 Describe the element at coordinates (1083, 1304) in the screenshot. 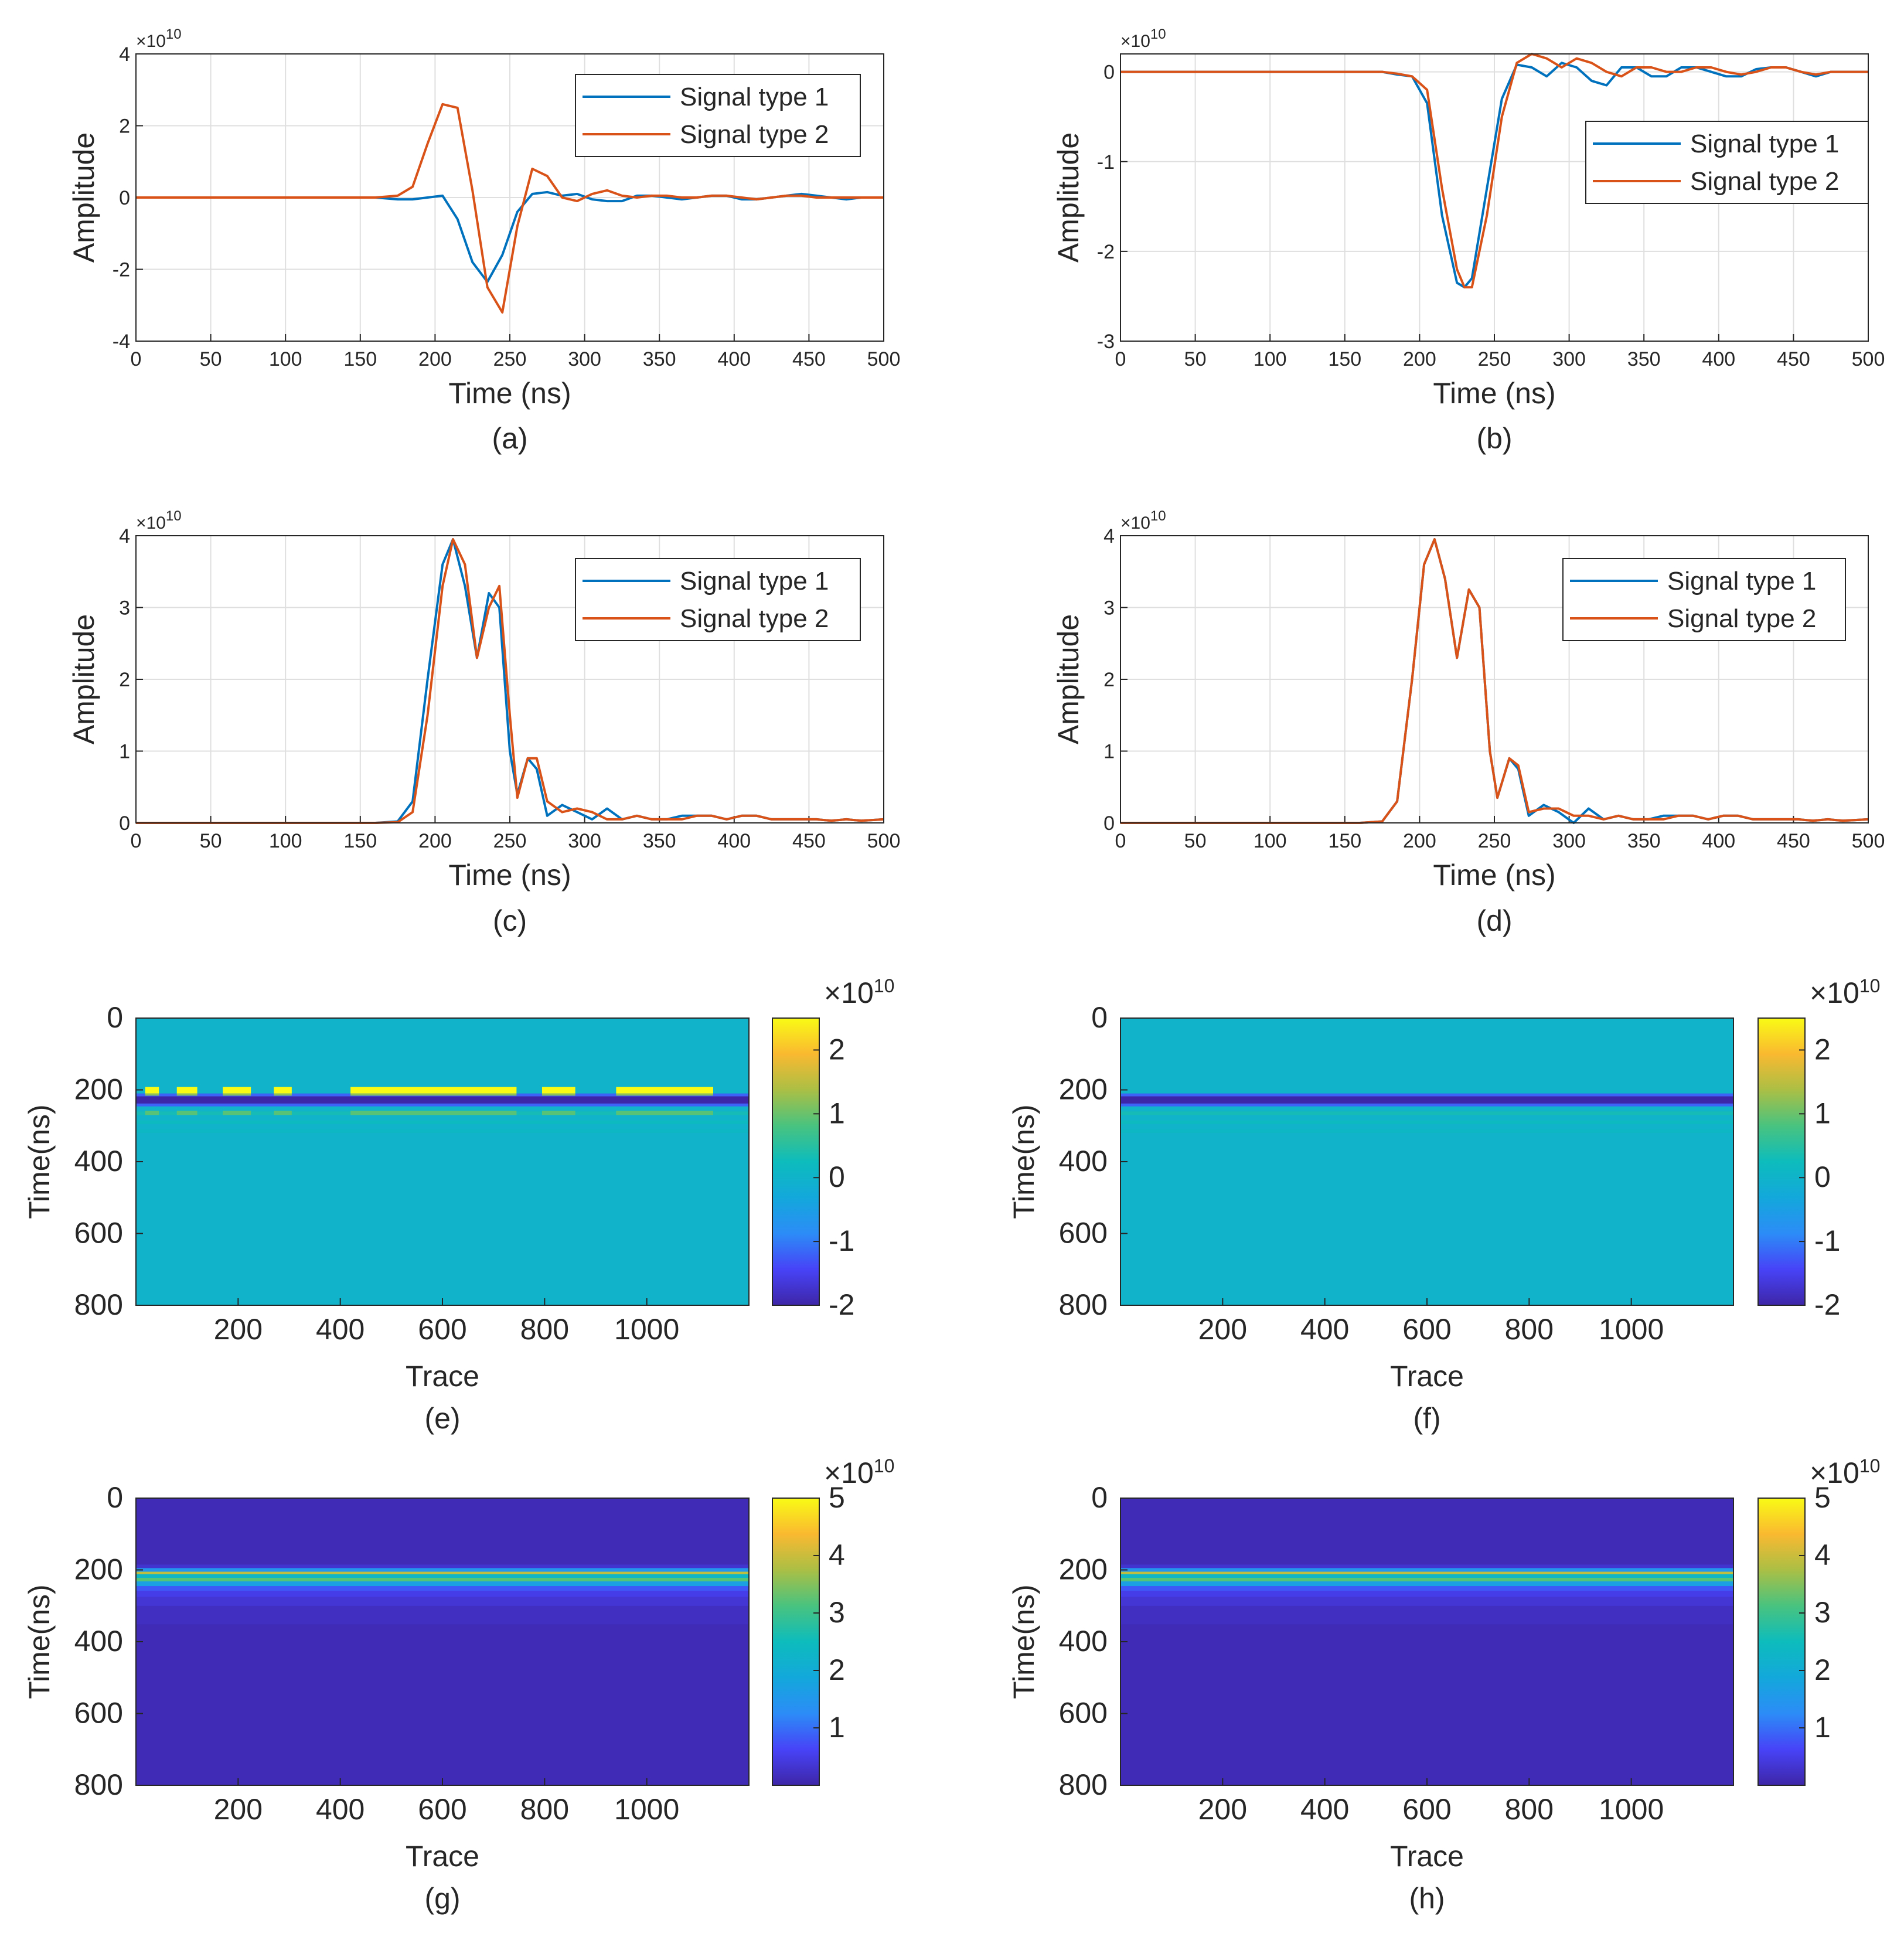

I see `y-tick-label: 800` at that location.